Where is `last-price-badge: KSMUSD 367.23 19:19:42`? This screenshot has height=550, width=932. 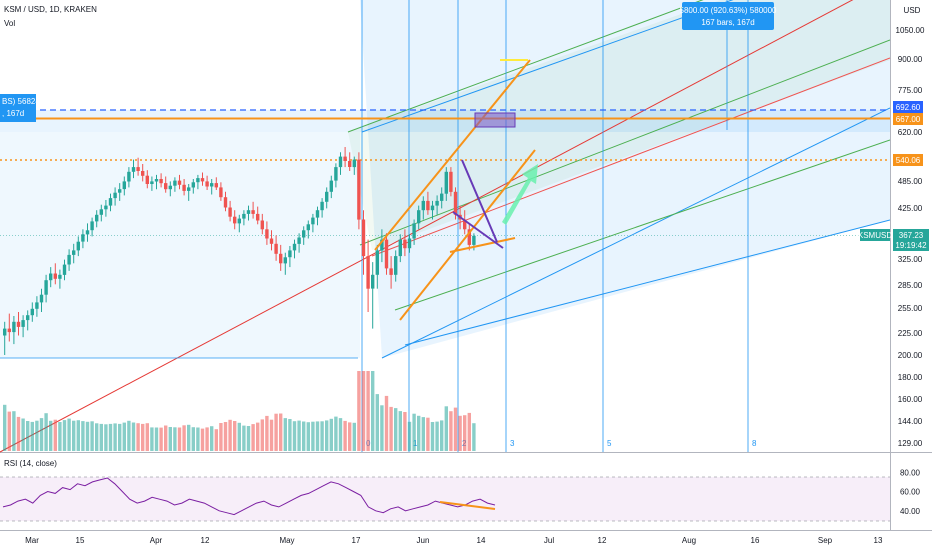 last-price-badge: KSMUSD 367.23 19:19:42 is located at coordinates (893, 240).